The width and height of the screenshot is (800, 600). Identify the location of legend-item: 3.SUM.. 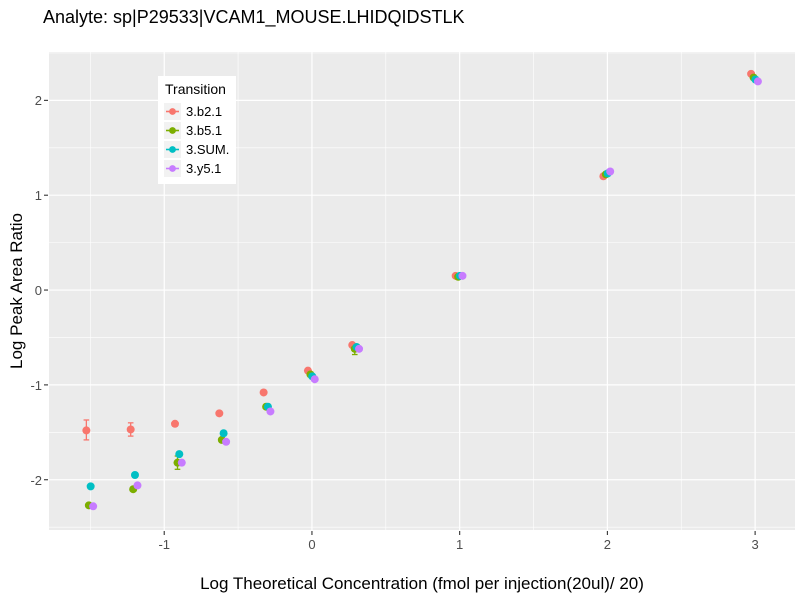
(196, 149).